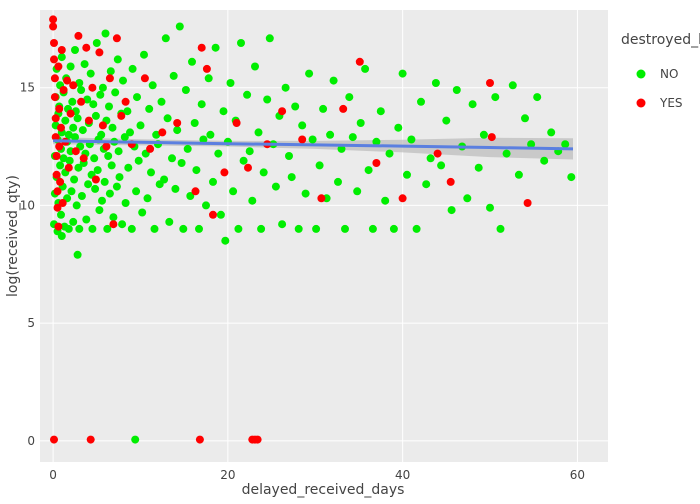 Image resolution: width=700 pixels, height=504 pixels. Describe the element at coordinates (13, 236) in the screenshot. I see `y-axis-title: log(received_qty)` at that location.